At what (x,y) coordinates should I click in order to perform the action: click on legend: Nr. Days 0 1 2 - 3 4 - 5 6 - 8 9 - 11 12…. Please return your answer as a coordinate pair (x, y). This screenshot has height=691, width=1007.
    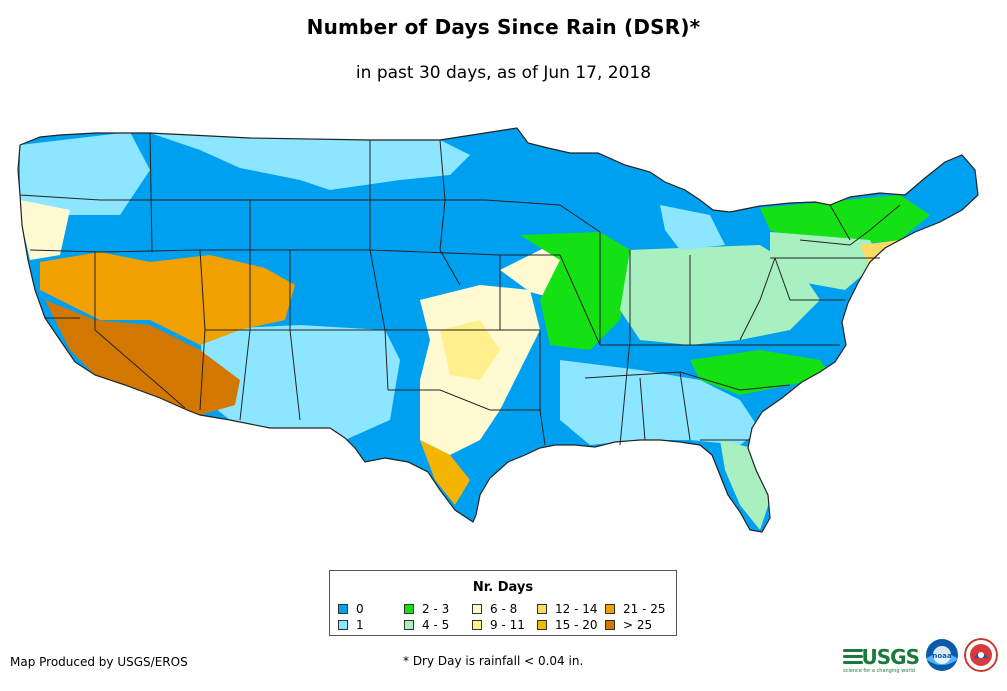
    Looking at the image, I should click on (503, 603).